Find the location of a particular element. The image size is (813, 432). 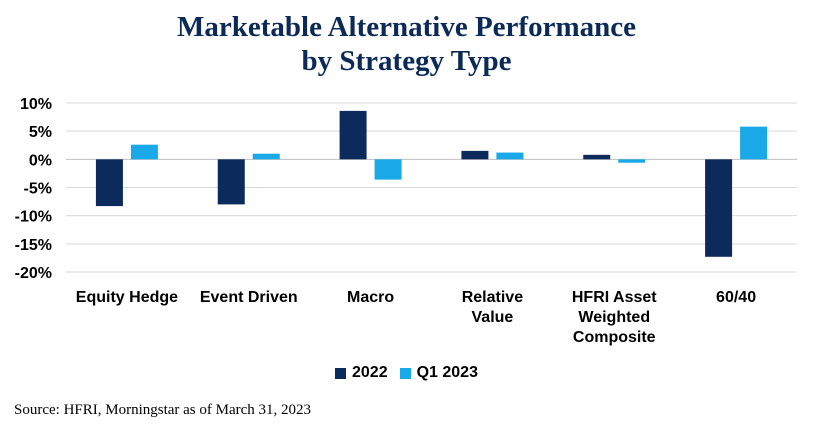

legend-swatch-q1-2023 is located at coordinates (405, 373).